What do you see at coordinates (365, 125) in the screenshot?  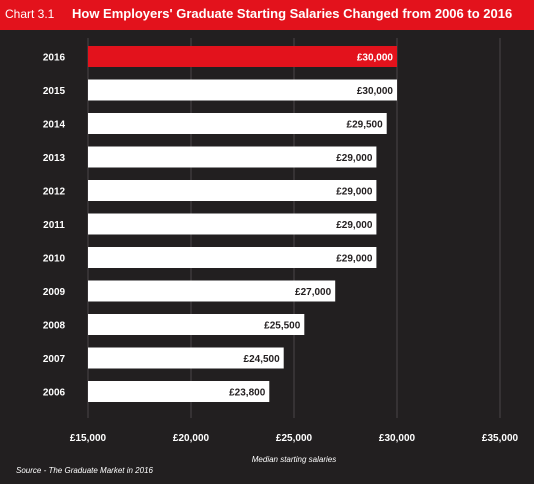 I see `data-label: £29,500` at bounding box center [365, 125].